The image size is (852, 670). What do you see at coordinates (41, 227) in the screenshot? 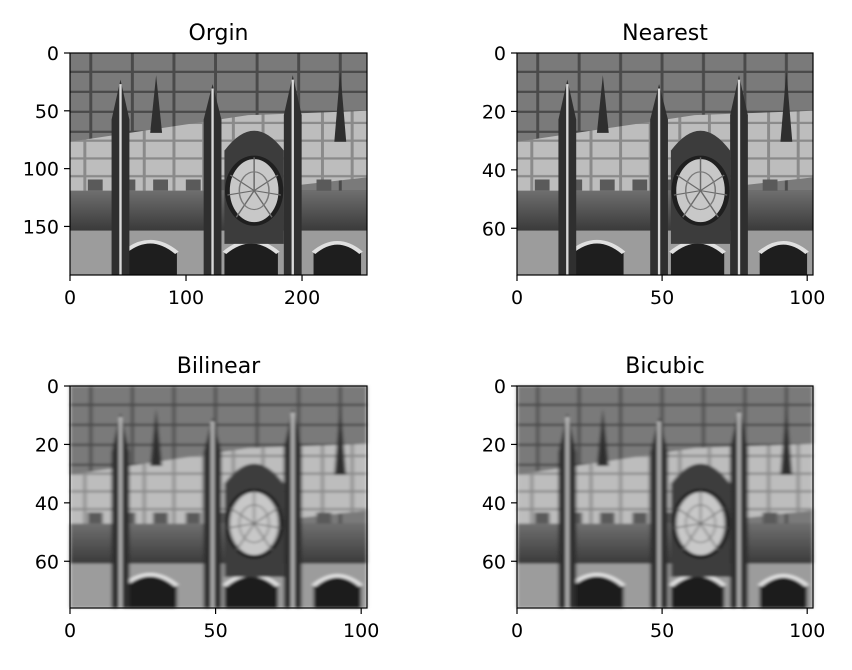
I see `y-tick-label: 150` at bounding box center [41, 227].